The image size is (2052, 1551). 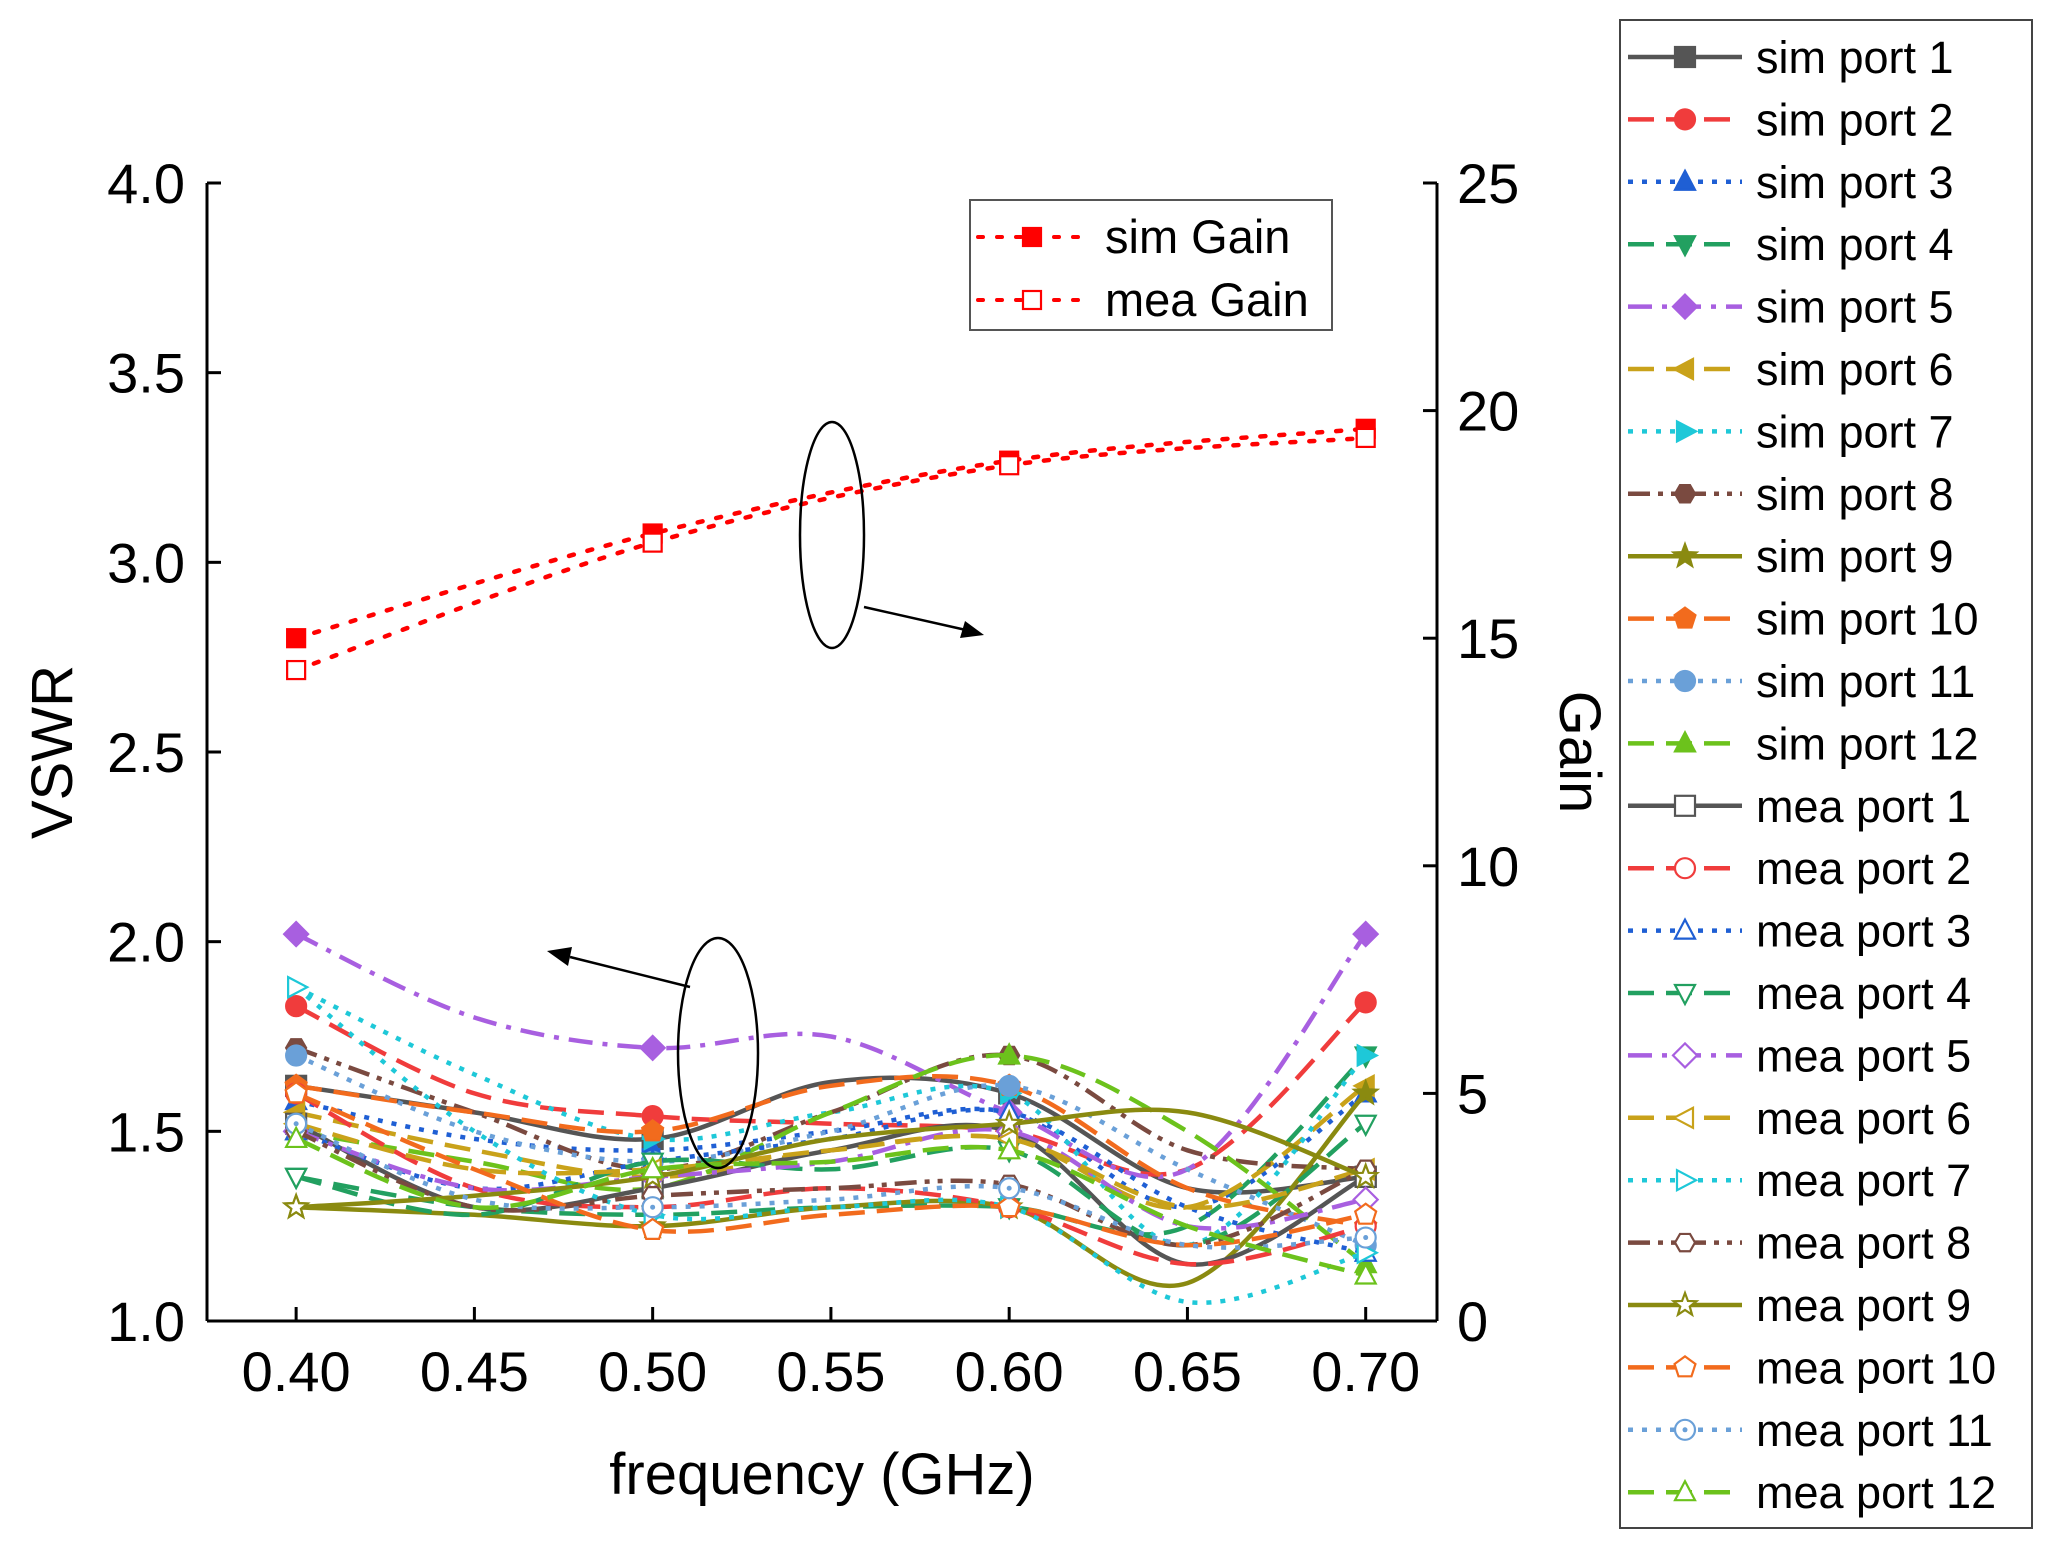 I want to click on x-axis-title: frequency (GHz), so click(x=821, y=1474).